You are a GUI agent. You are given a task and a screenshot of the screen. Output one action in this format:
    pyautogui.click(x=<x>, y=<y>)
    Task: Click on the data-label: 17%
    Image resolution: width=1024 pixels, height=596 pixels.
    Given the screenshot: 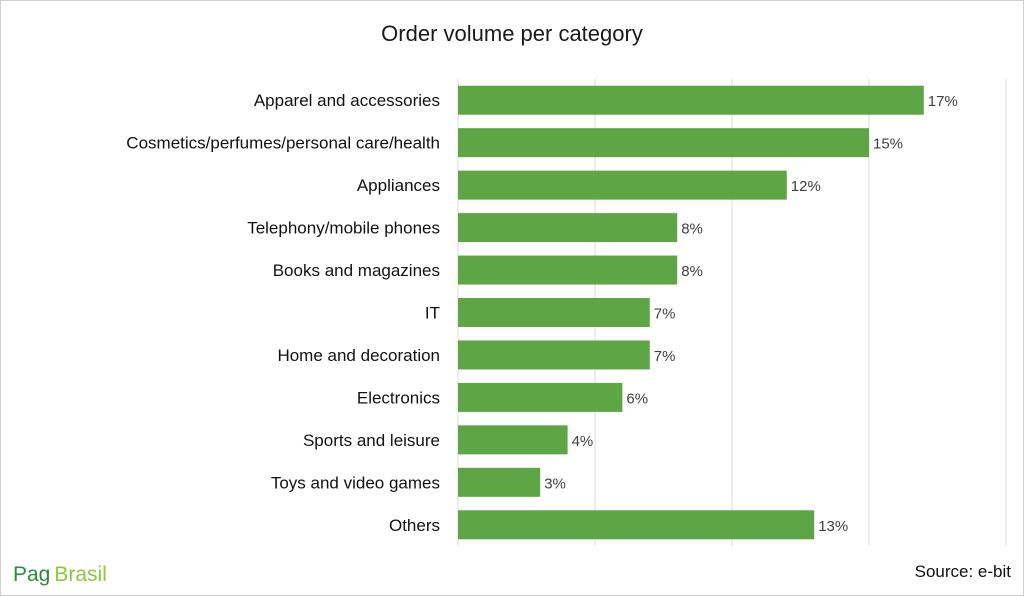 What is the action you would take?
    pyautogui.click(x=943, y=101)
    